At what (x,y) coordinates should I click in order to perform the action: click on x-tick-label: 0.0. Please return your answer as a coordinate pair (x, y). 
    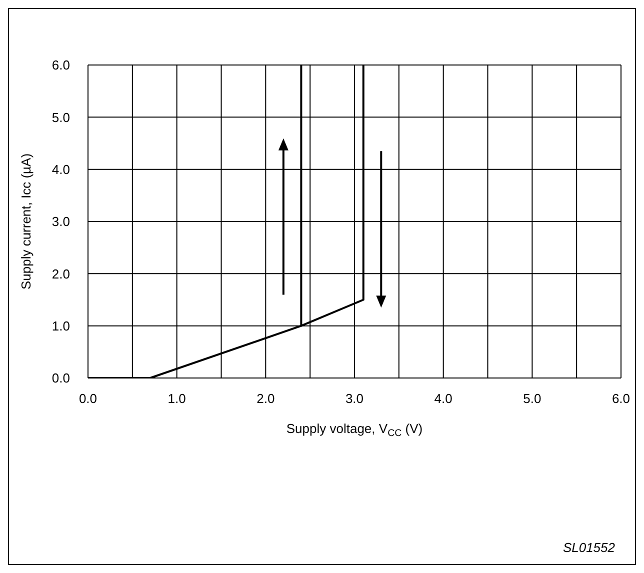
    Looking at the image, I should click on (88, 398).